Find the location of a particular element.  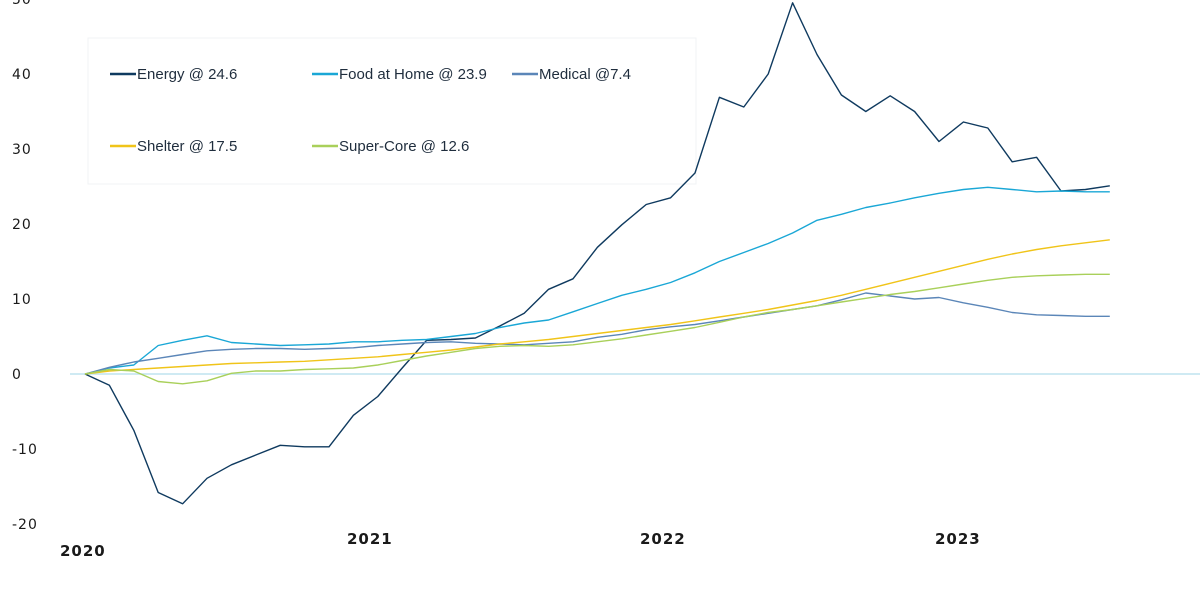

legend-label: Super-Core @ 12.6 is located at coordinates (404, 146).